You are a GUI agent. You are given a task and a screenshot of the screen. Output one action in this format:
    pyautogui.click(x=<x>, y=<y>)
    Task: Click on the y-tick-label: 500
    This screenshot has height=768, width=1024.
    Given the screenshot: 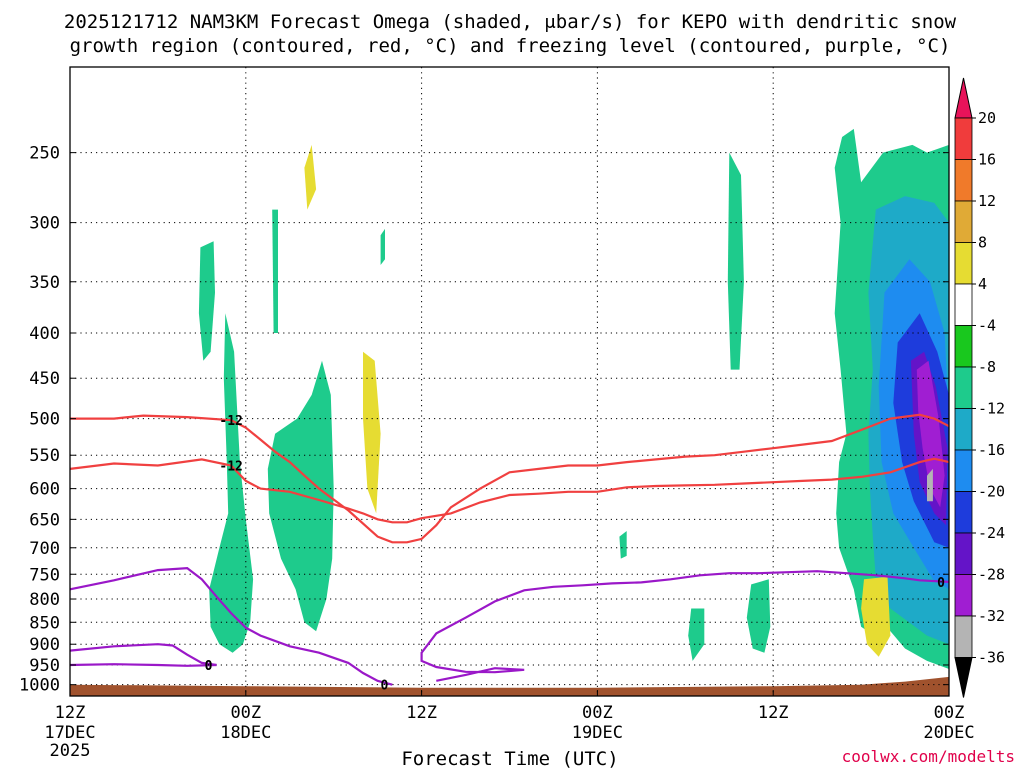 What is the action you would take?
    pyautogui.click(x=44, y=420)
    